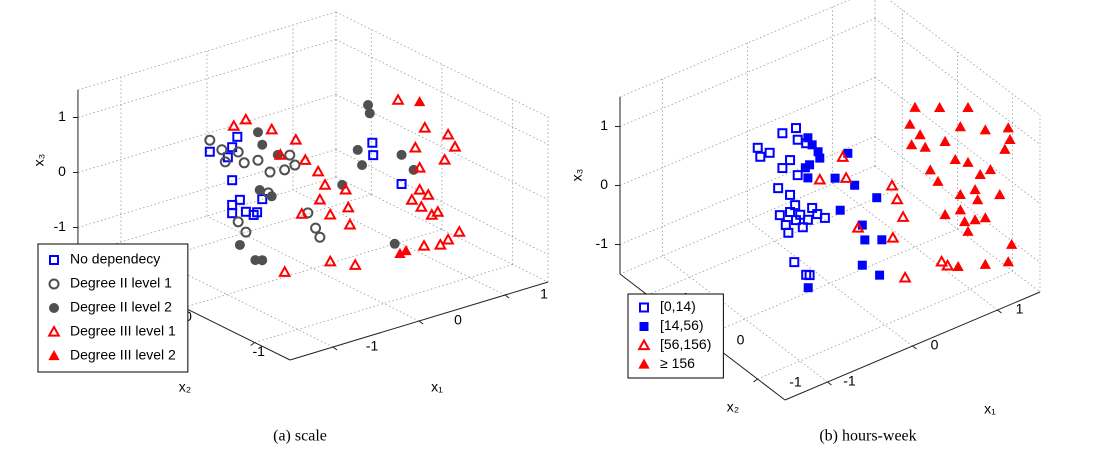 The height and width of the screenshot is (465, 1111). What do you see at coordinates (123, 331) in the screenshot?
I see `legend-label: Degree III level 1` at bounding box center [123, 331].